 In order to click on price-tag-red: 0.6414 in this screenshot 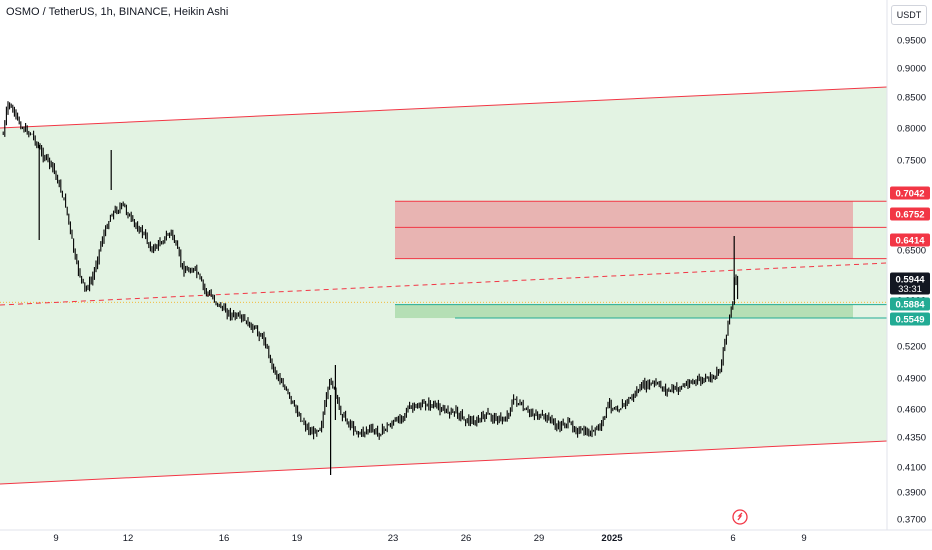, I will do `click(910, 240)`.